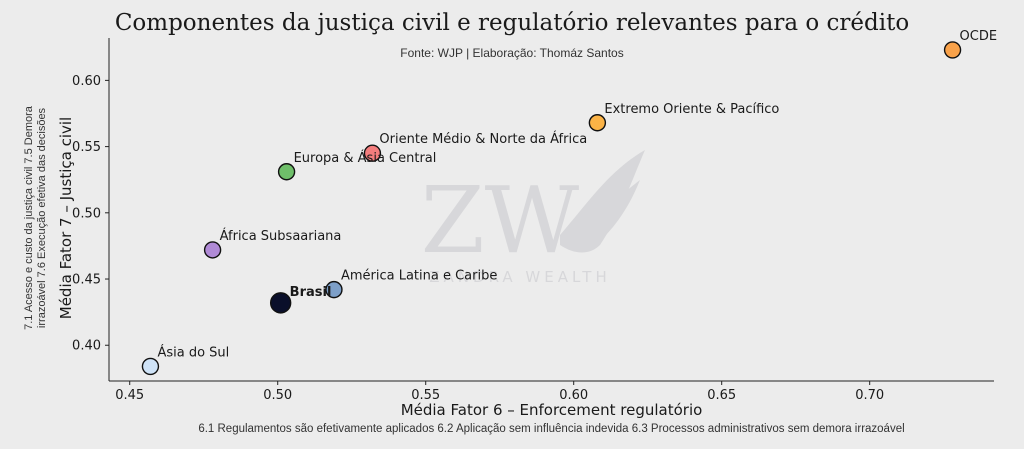  Describe the element at coordinates (979, 36) in the screenshot. I see `point-label: OCDE` at that location.